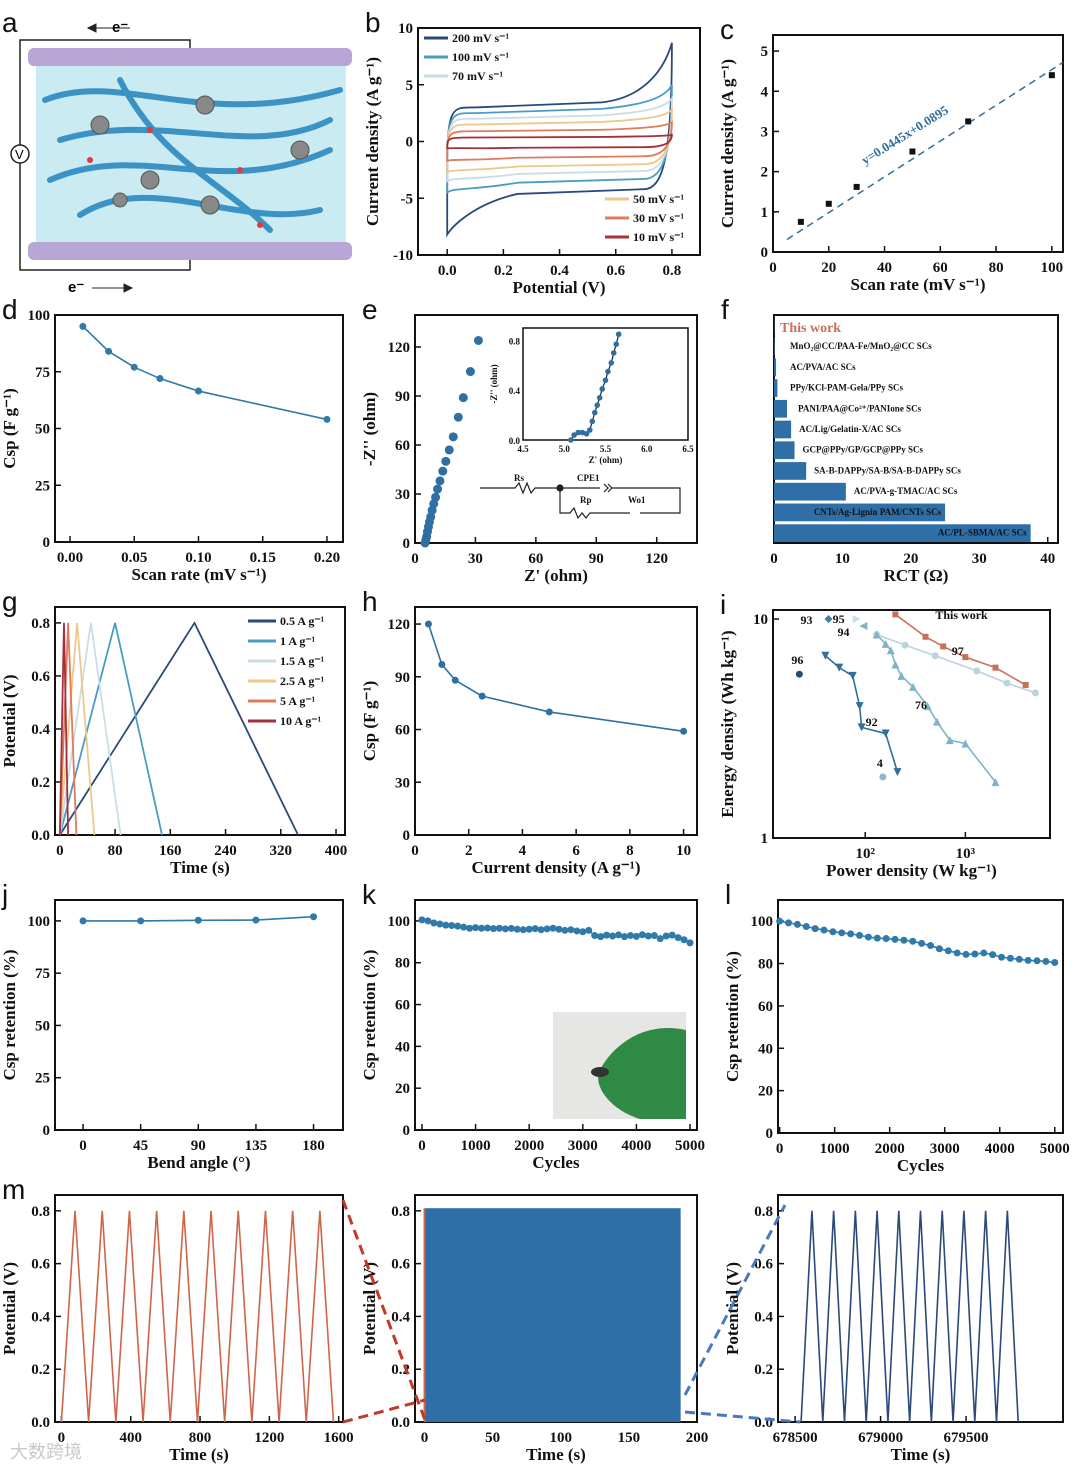 Image resolution: width=1080 pixels, height=1470 pixels. I want to click on y-tick-label: 30, so click(402, 495).